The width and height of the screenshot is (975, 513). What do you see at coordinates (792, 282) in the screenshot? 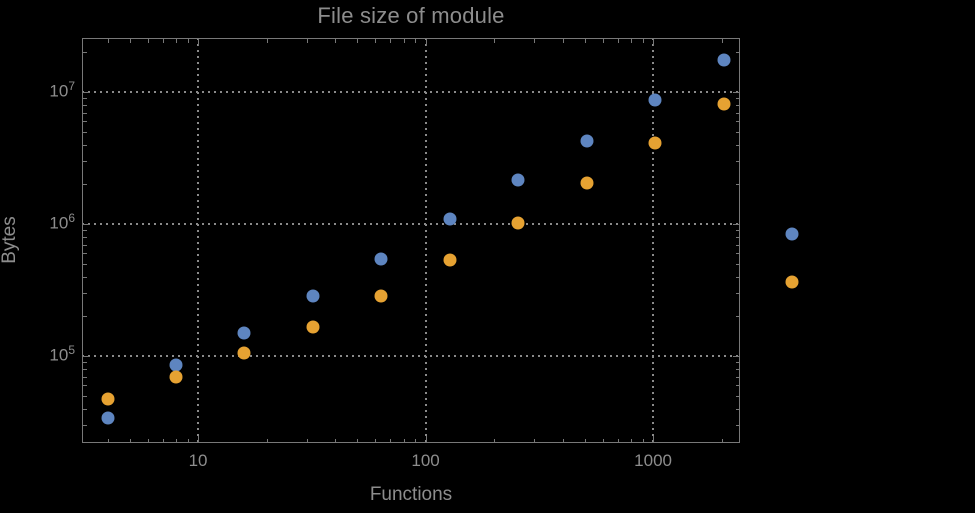
I see `data-point-orange-x4096` at bounding box center [792, 282].